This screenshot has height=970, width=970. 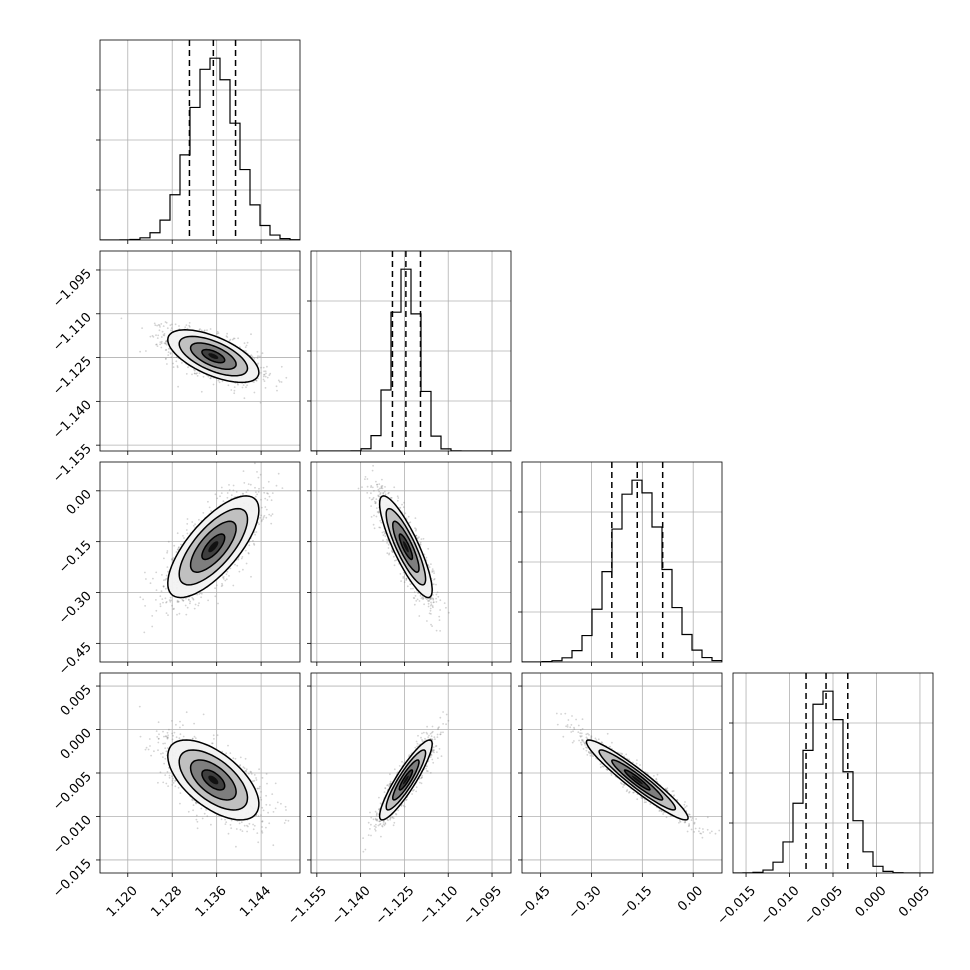 I want to click on density-peak, so click(x=406, y=547).